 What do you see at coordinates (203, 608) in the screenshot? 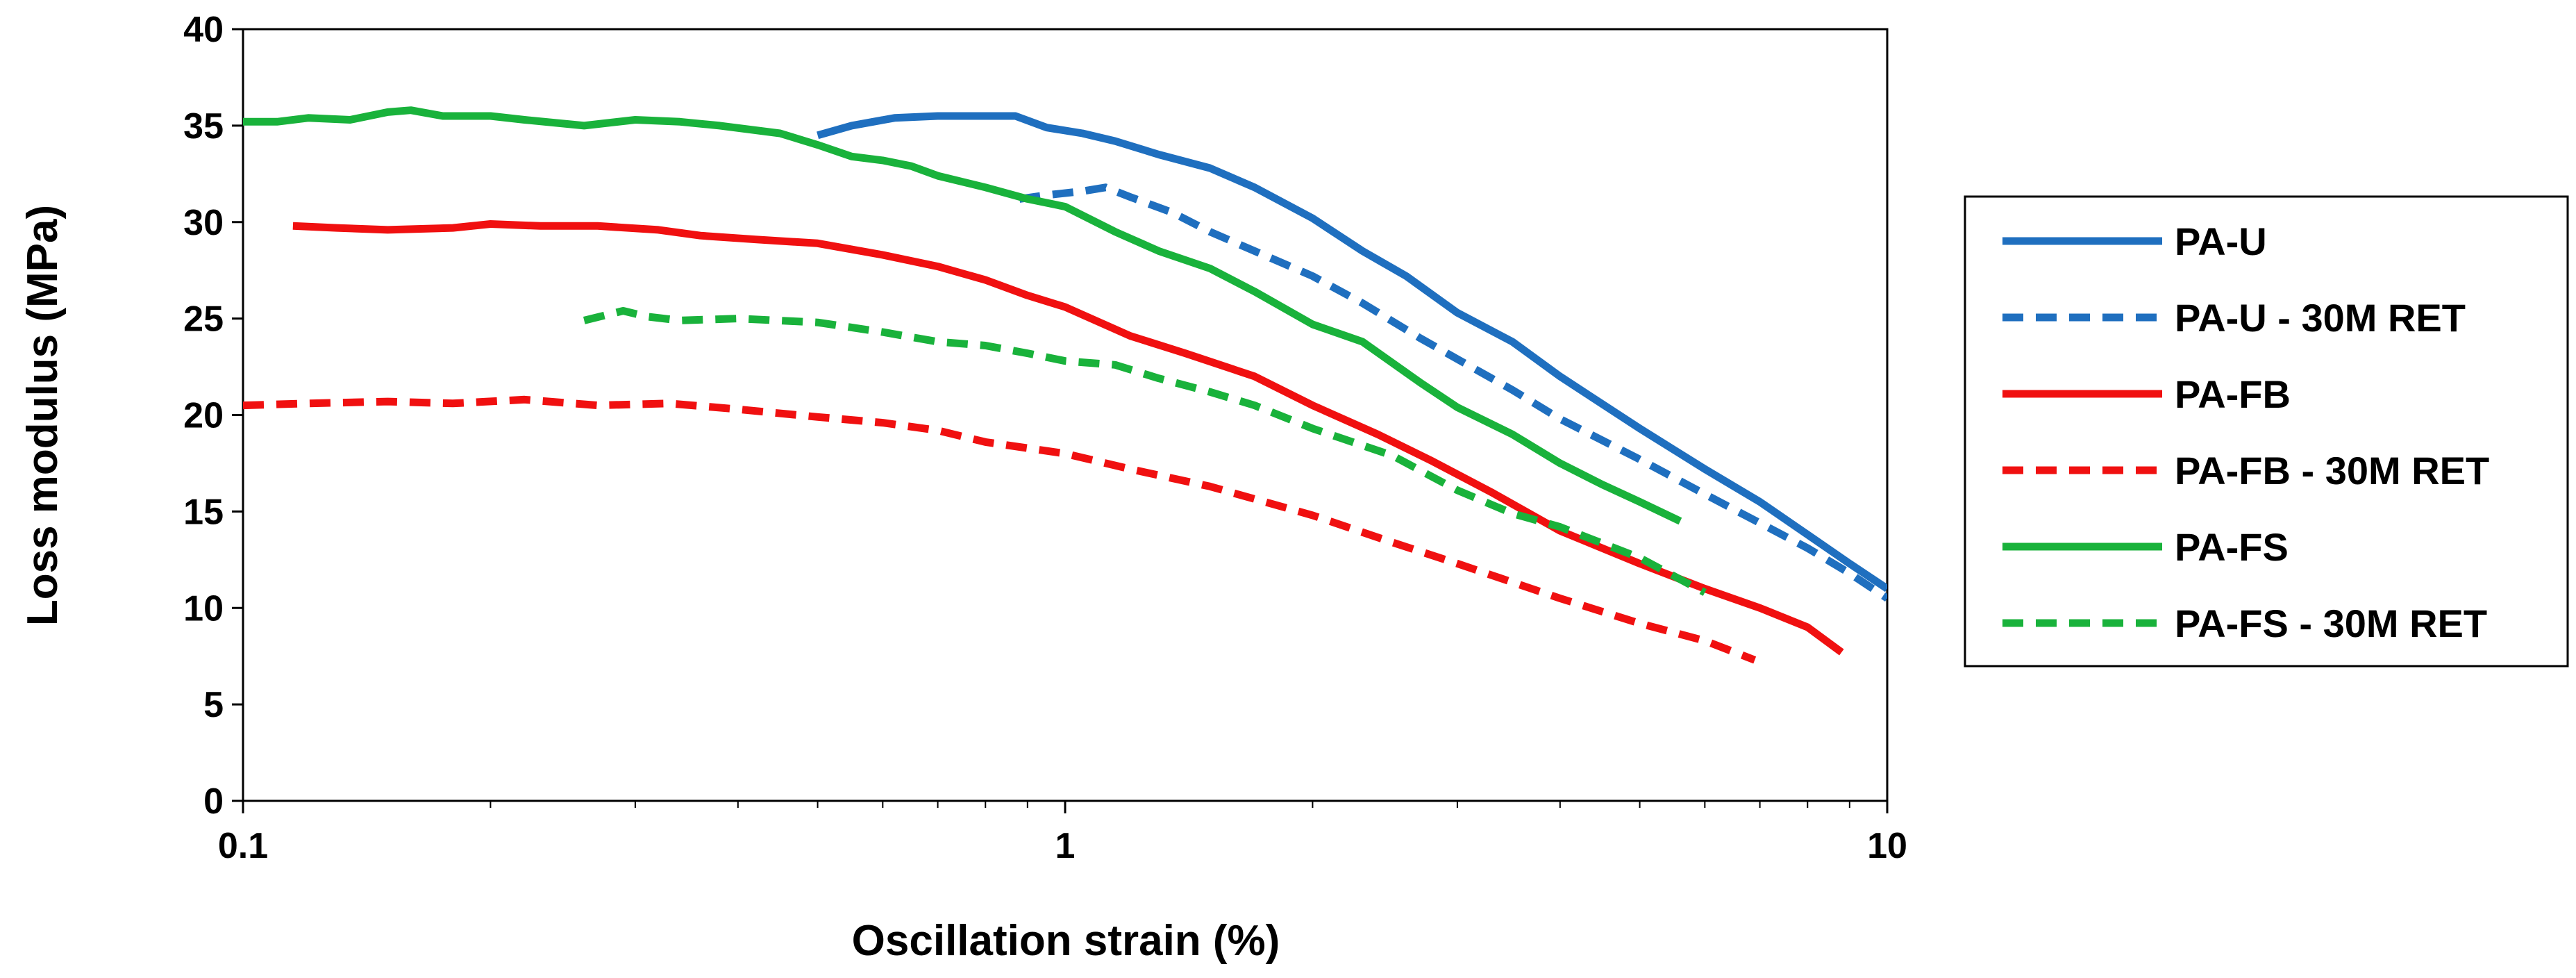
I see `y-tick-label: 10` at bounding box center [203, 608].